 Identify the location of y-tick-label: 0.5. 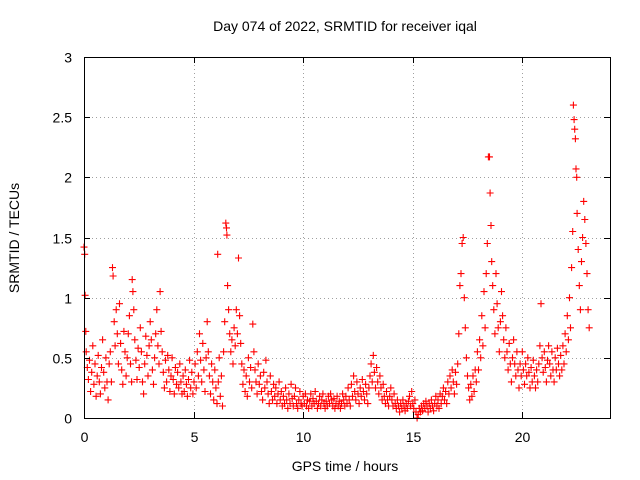
(63, 359).